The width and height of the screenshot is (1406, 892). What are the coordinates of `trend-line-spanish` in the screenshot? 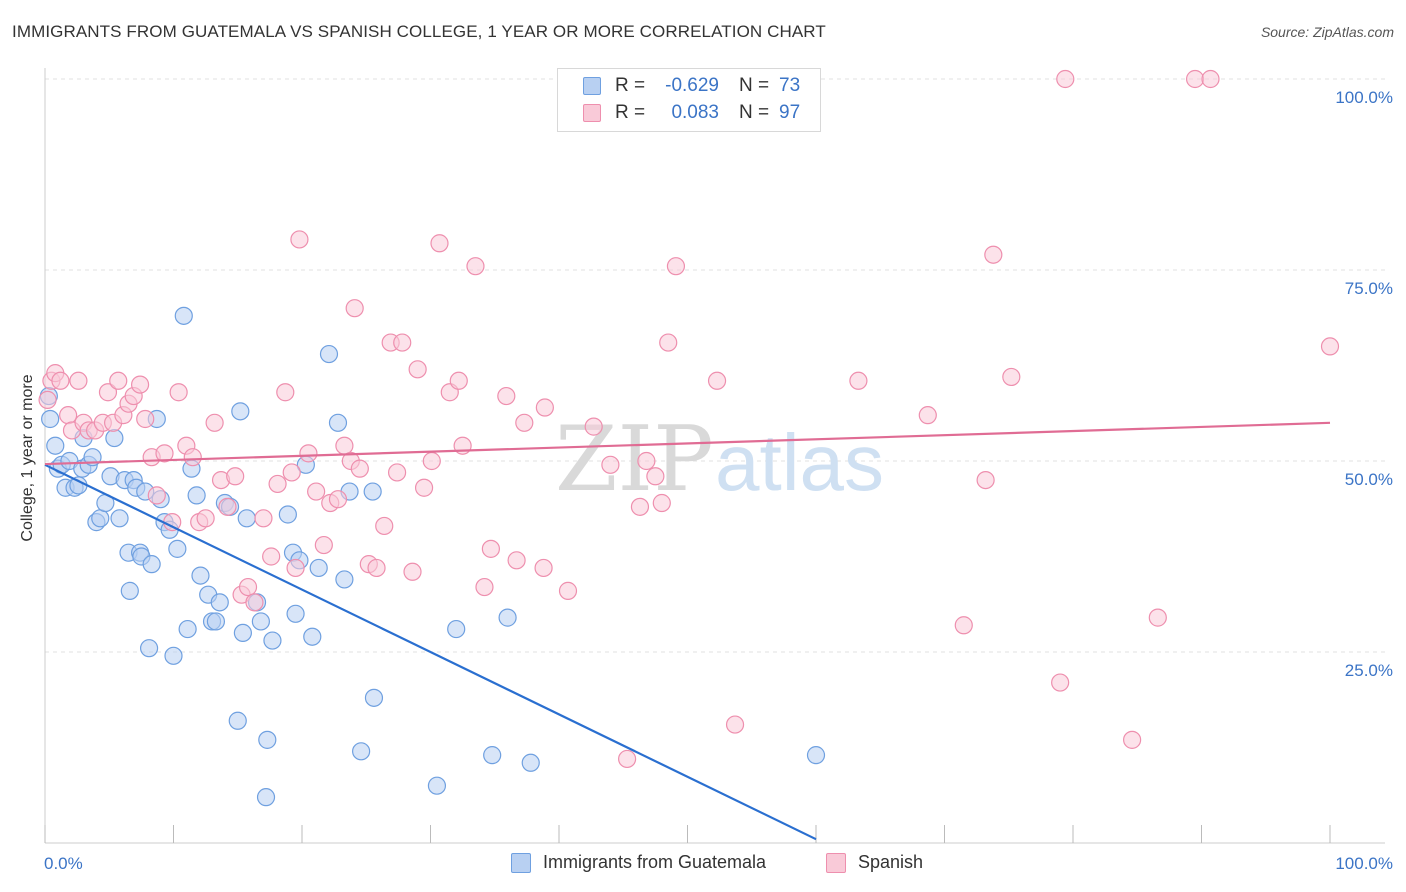 It's located at (687, 443).